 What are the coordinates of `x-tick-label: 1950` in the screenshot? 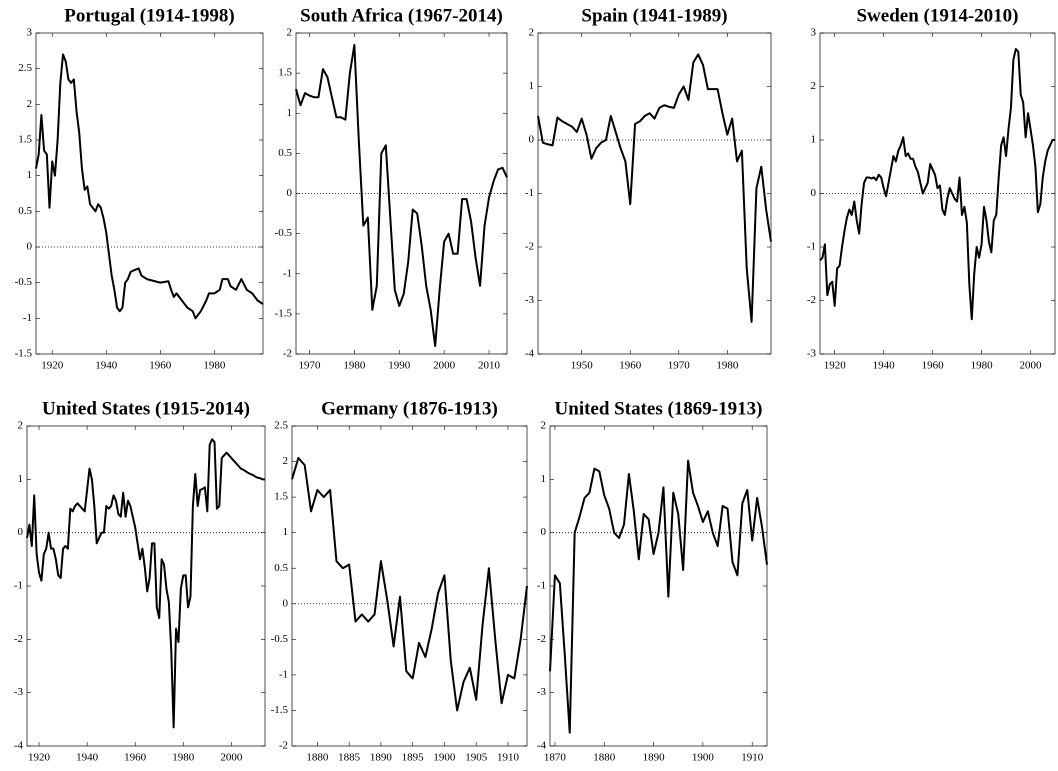 It's located at (582, 366).